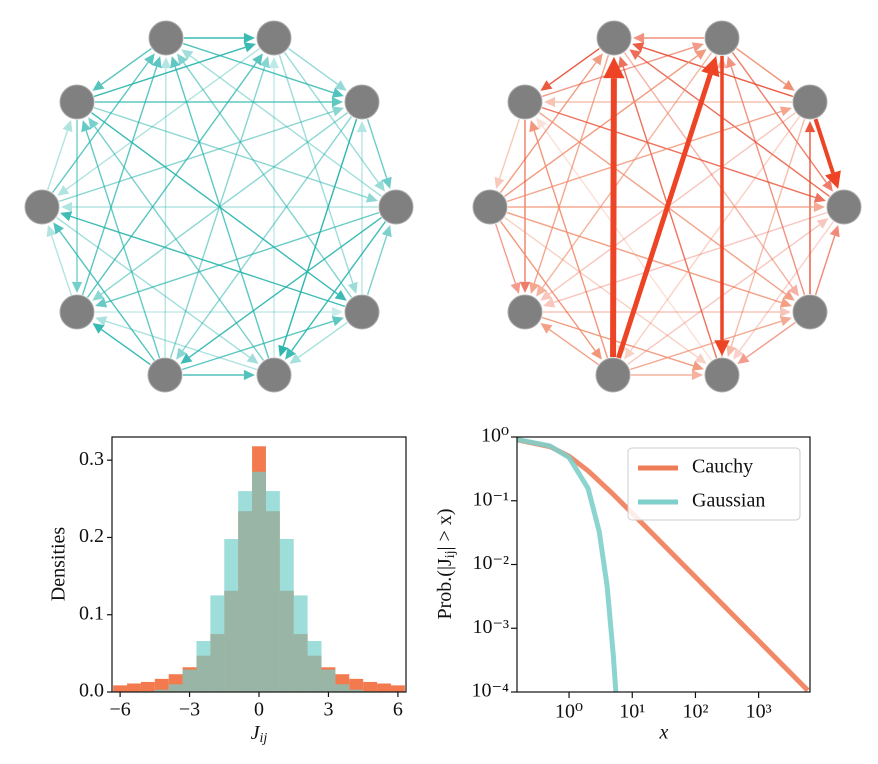 The height and width of the screenshot is (764, 878). What do you see at coordinates (568, 564) in the screenshot?
I see `line-series` at bounding box center [568, 564].